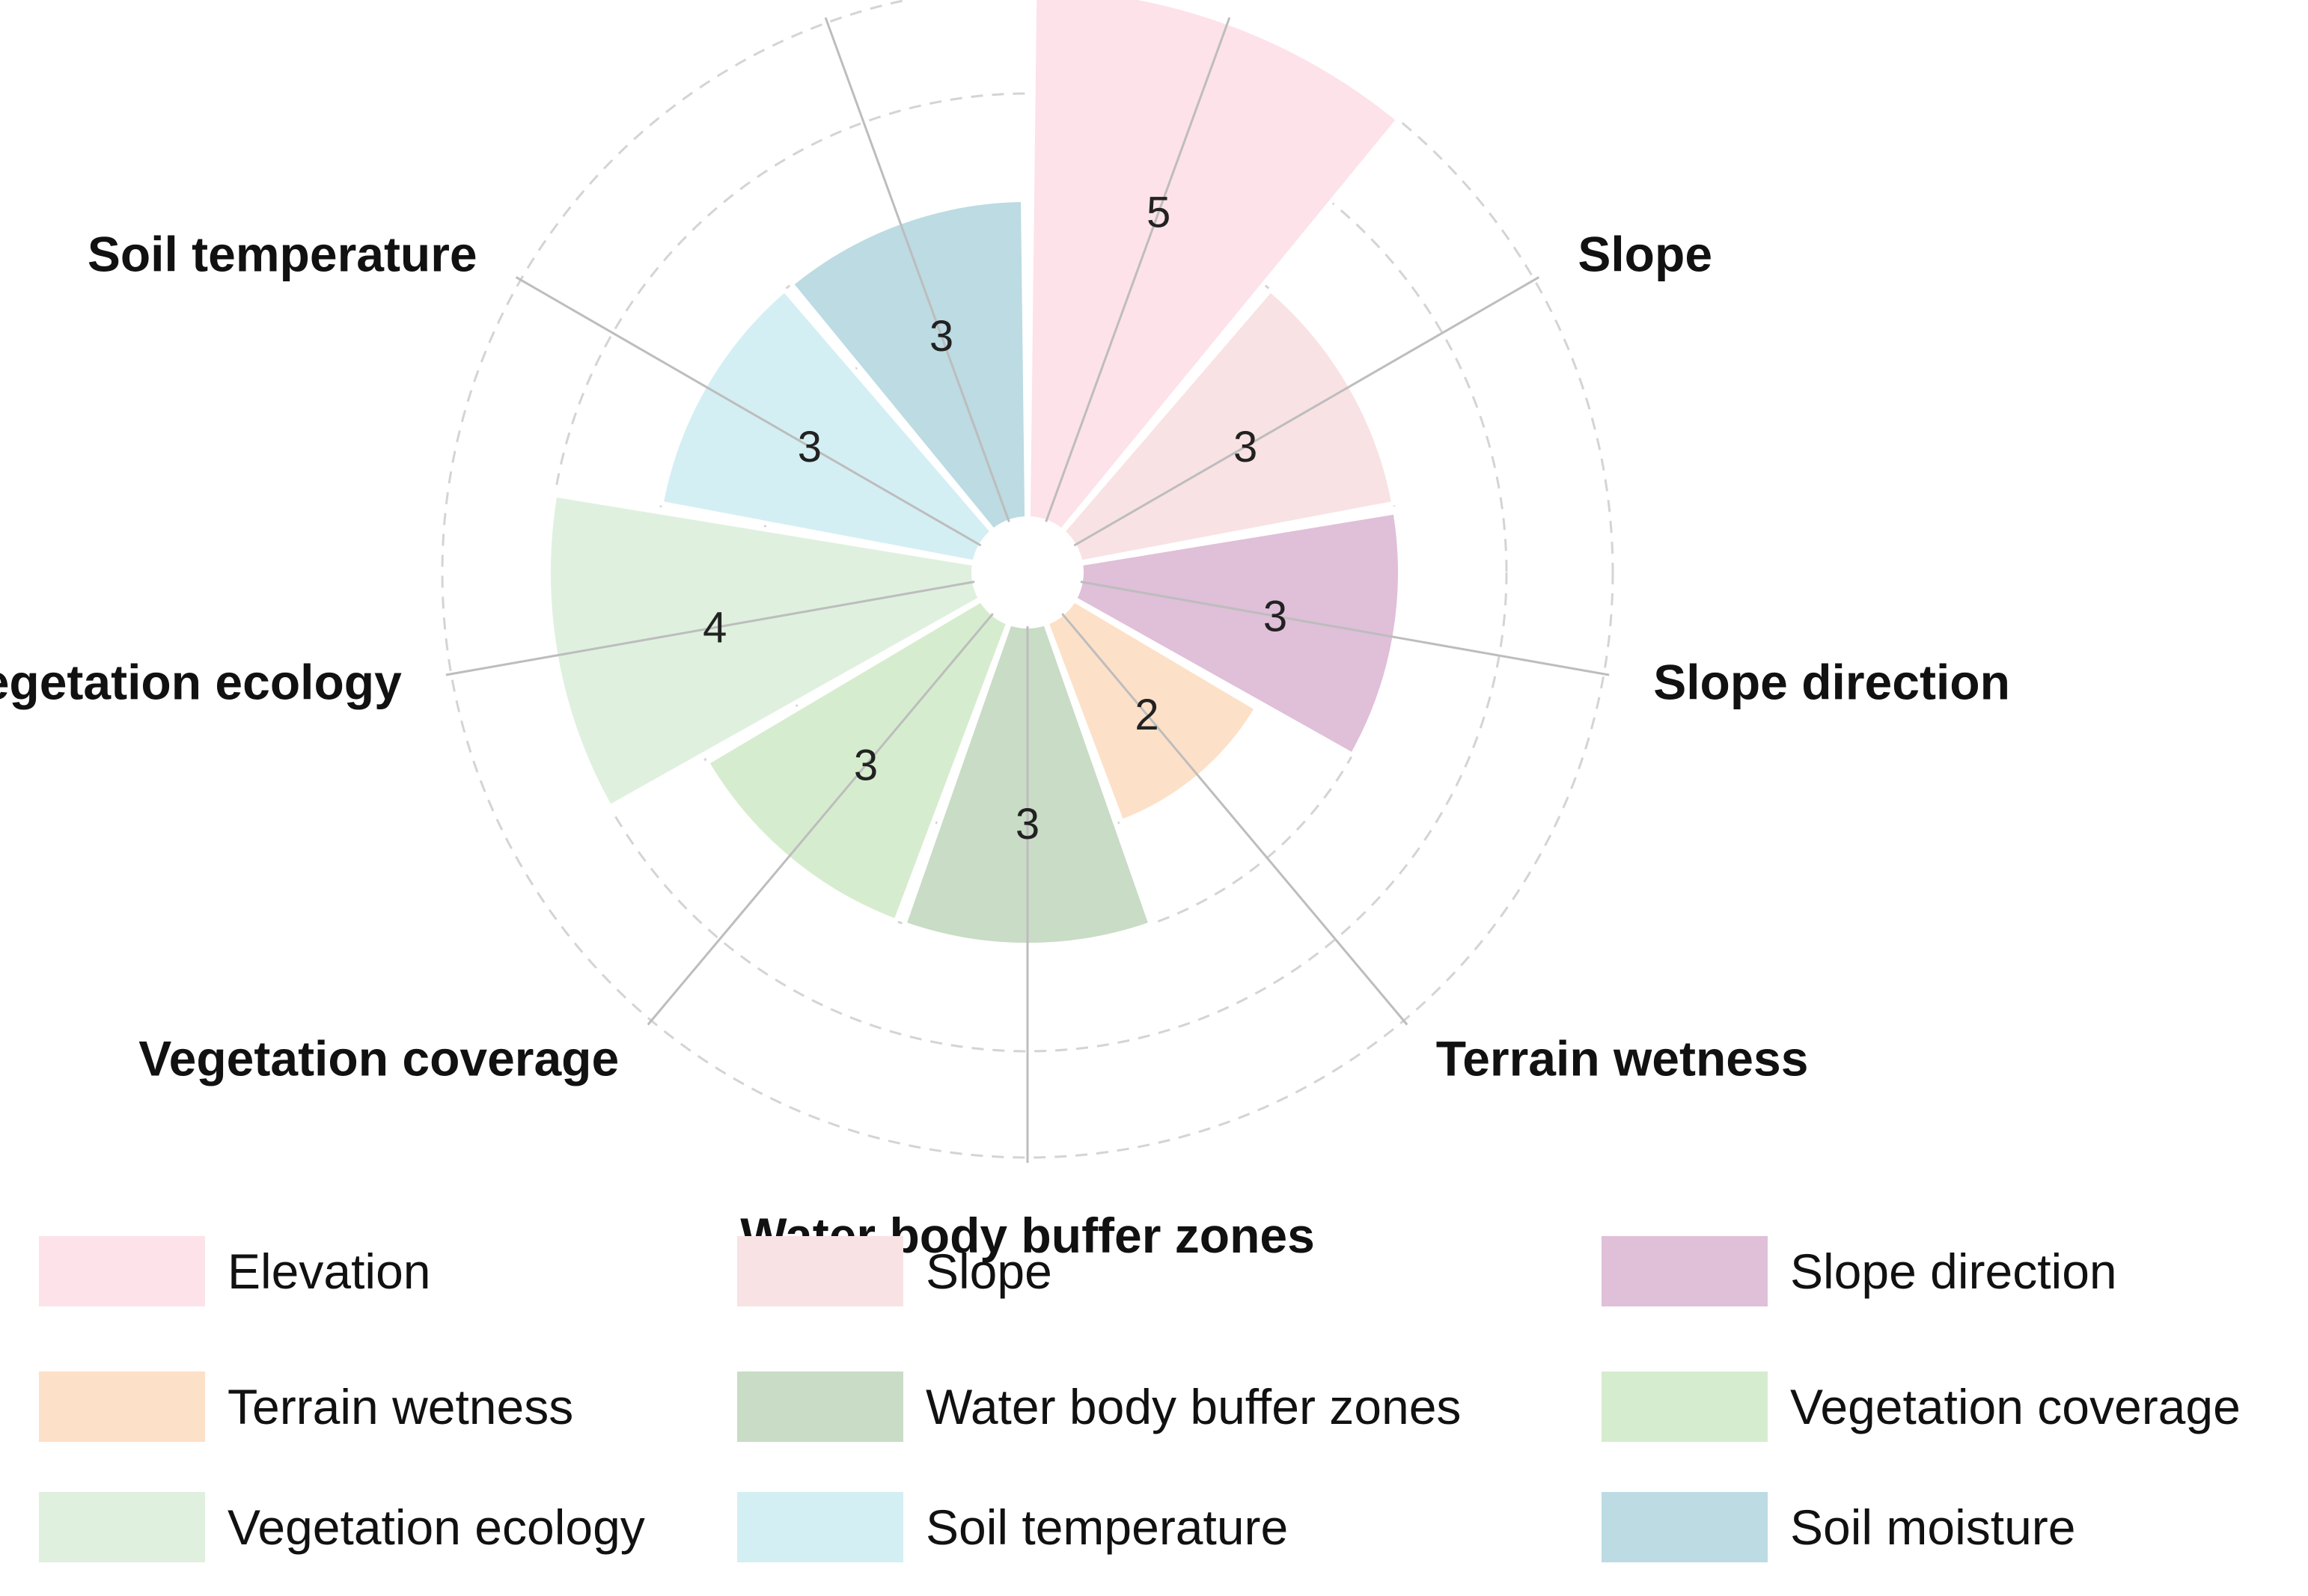 This screenshot has height=1596, width=2308. I want to click on bar-vegetation-ecology, so click(765, 651).